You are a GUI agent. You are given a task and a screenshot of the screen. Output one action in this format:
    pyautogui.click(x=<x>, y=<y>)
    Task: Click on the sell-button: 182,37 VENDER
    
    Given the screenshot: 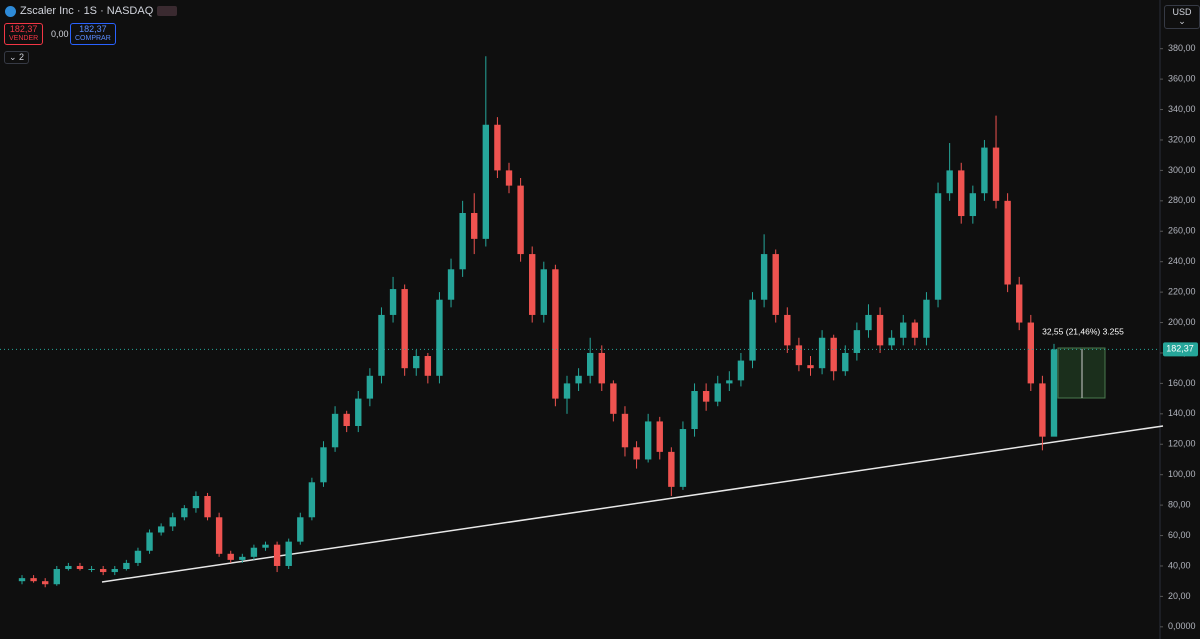 What is the action you would take?
    pyautogui.click(x=24, y=34)
    